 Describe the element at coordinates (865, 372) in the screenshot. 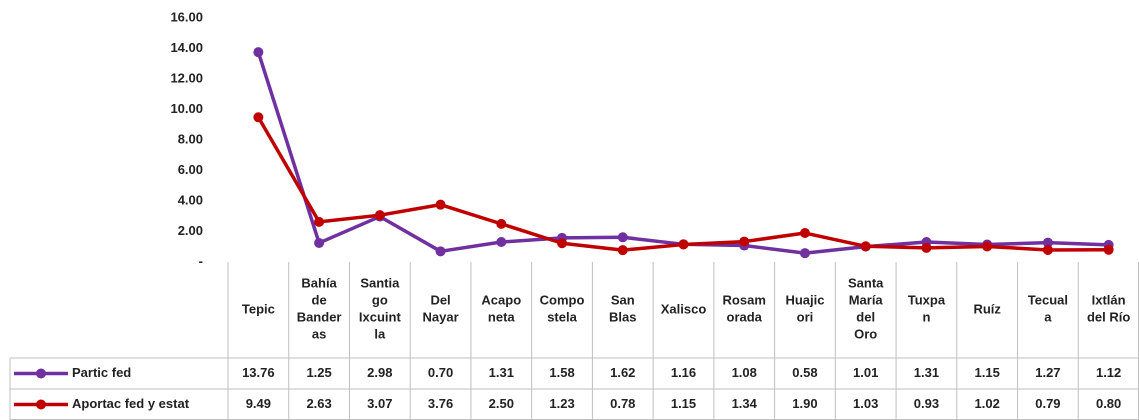

I see `table-value: 1.01` at that location.